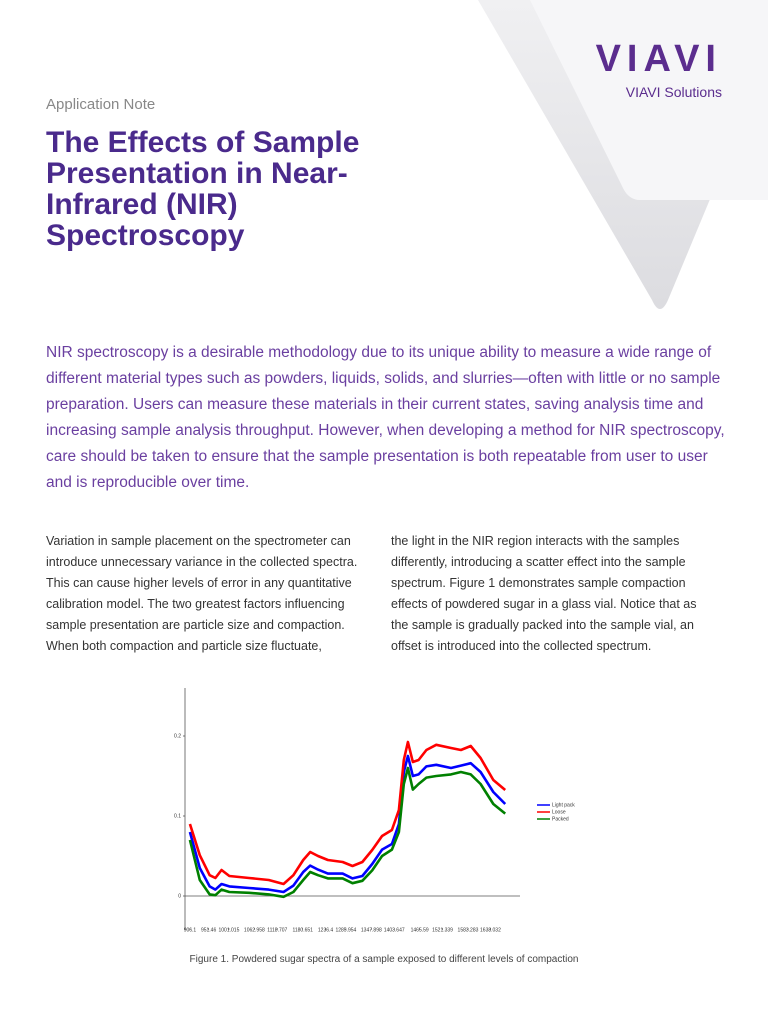  Describe the element at coordinates (229, 930) in the screenshot. I see `x-tick-label: 1001.015` at that location.